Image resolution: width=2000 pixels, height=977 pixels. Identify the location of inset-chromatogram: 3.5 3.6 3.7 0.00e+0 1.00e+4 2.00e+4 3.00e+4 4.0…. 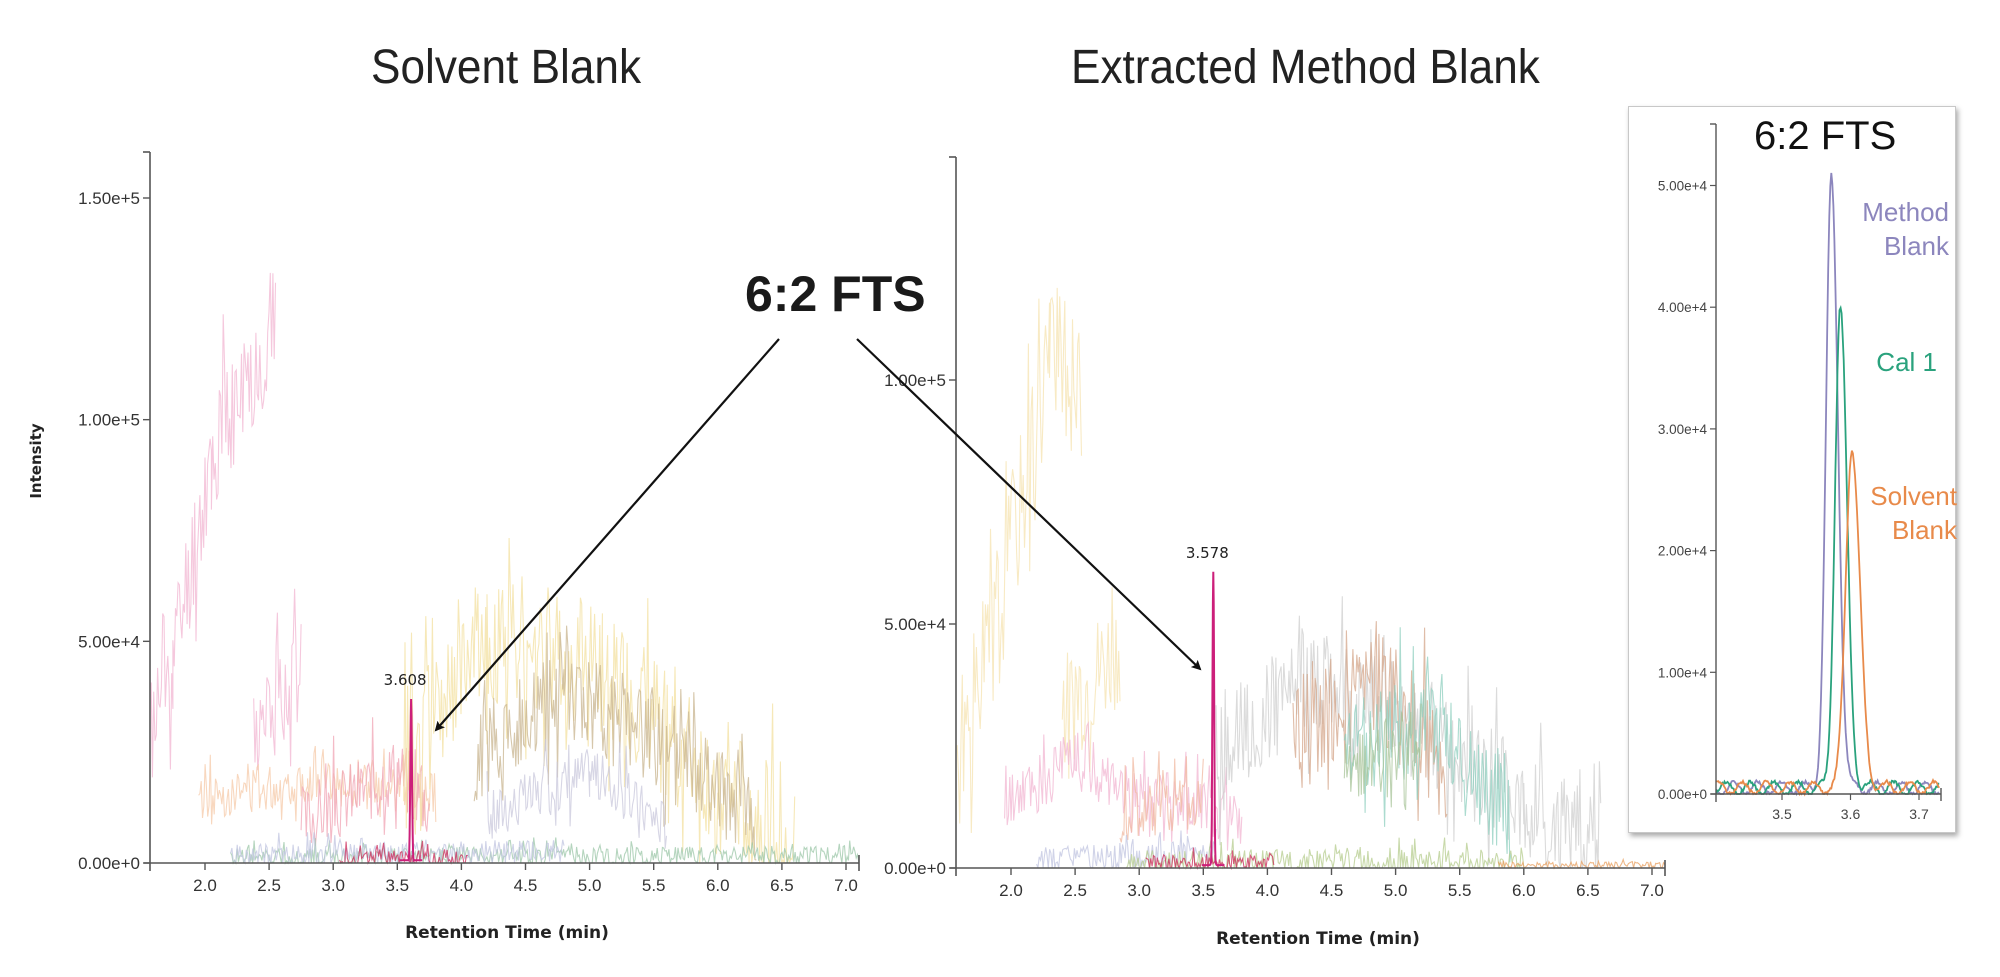
(1800, 472).